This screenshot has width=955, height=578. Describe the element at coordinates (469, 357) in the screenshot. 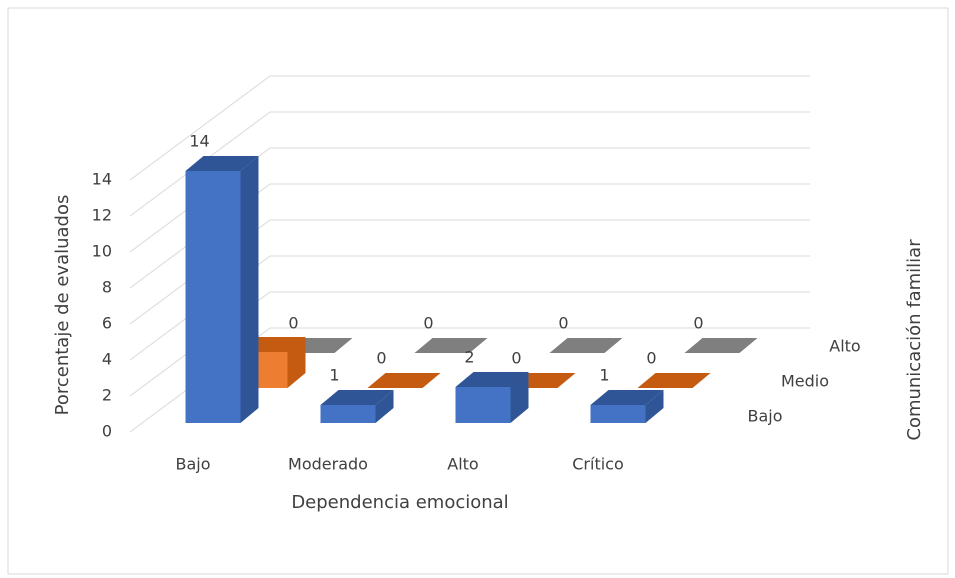

I see `data-label: 2` at that location.